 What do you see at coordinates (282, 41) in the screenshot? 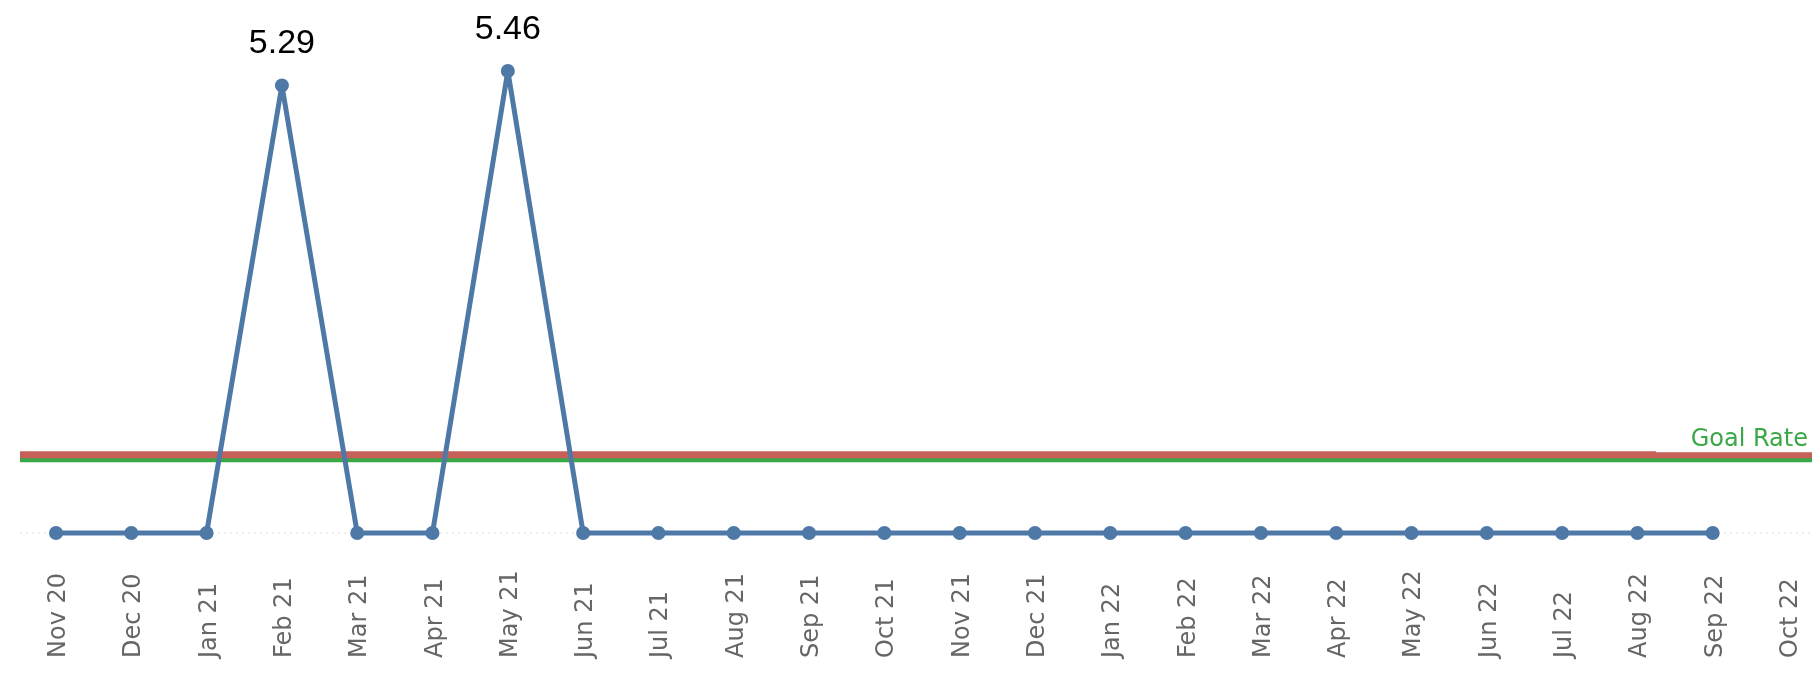
I see `data-label: 5.29` at bounding box center [282, 41].